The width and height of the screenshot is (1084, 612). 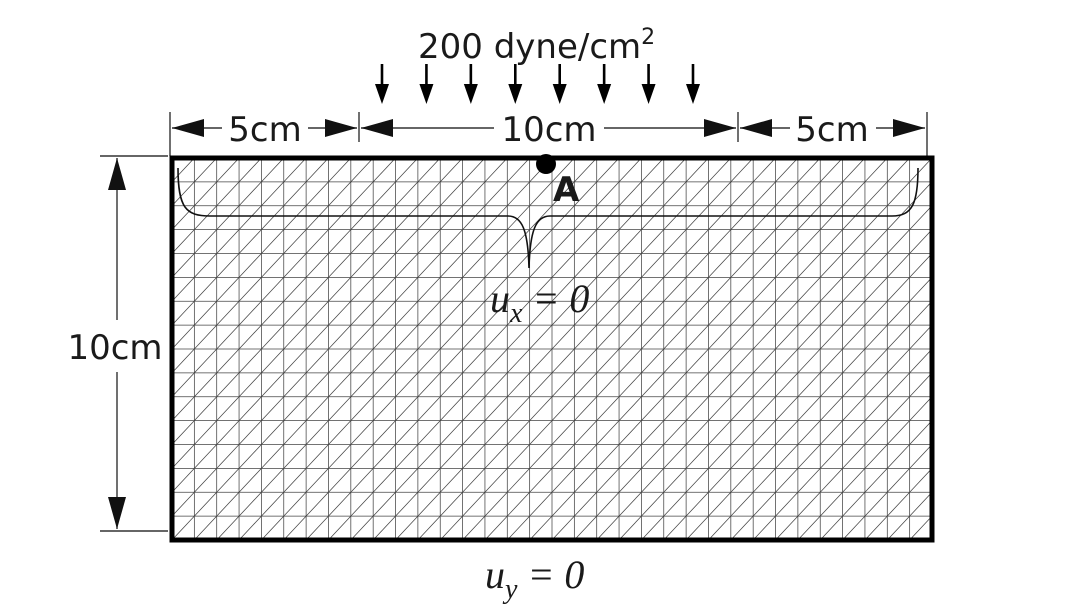 I want to click on load-label-text: 200 dyne/cm, so click(x=529, y=47).